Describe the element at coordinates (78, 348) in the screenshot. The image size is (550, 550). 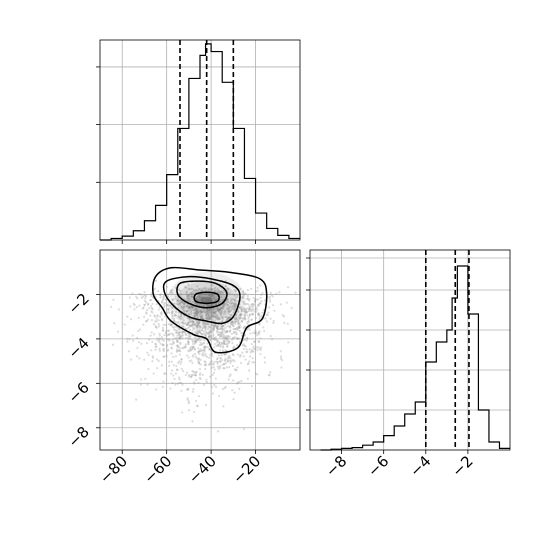
I see `y-tick-label: −4` at that location.